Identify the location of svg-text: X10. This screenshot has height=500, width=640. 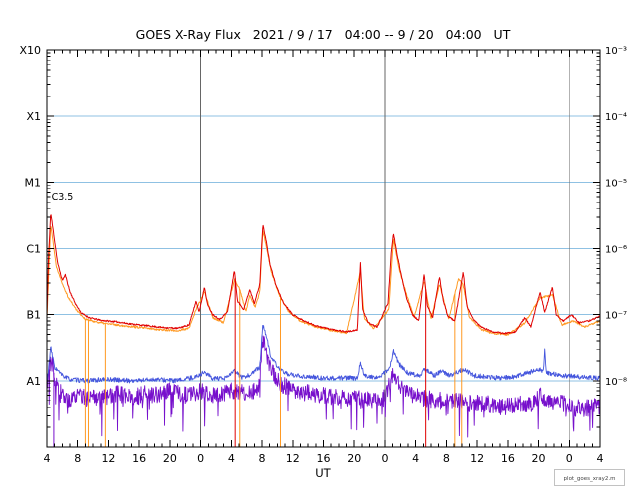
(30, 50).